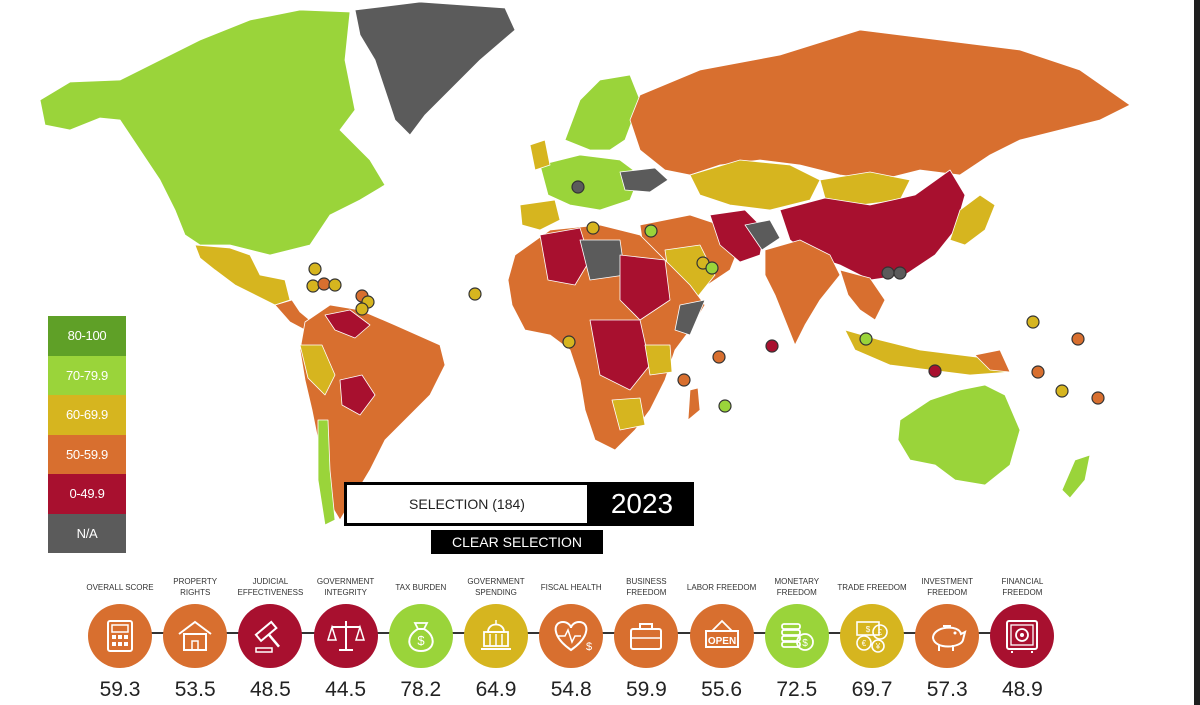 This screenshot has height=705, width=1200. I want to click on map-region-australia, so click(959, 435).